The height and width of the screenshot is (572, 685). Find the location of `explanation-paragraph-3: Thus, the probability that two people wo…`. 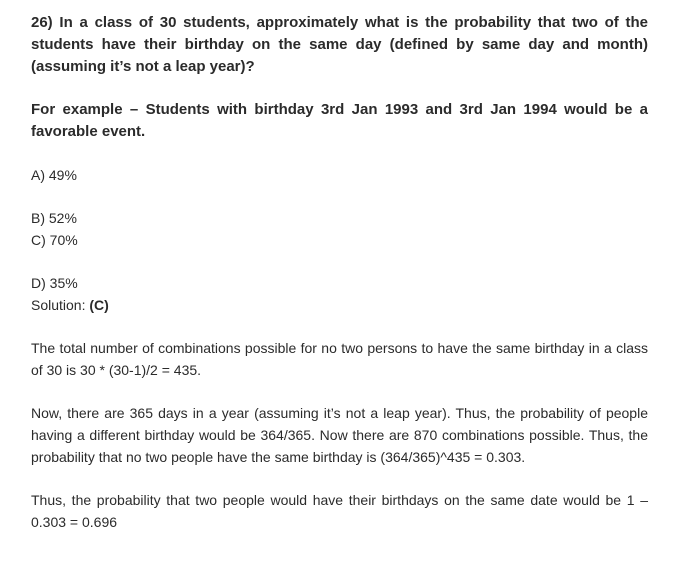

explanation-paragraph-3: Thus, the probability that two people wo… is located at coordinates (339, 511).